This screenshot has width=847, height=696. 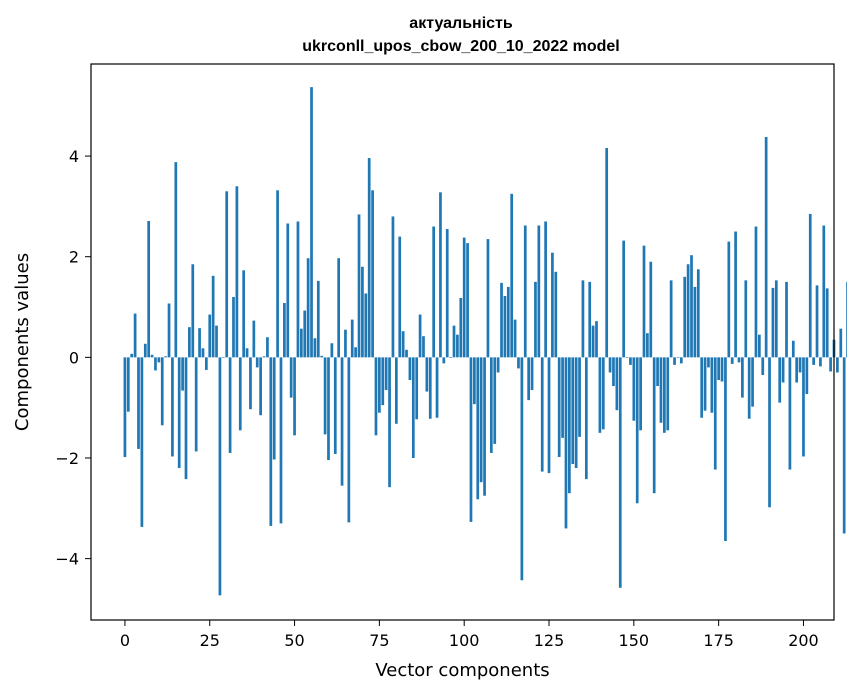 I want to click on x-axis-label: Vector components, so click(x=462, y=670).